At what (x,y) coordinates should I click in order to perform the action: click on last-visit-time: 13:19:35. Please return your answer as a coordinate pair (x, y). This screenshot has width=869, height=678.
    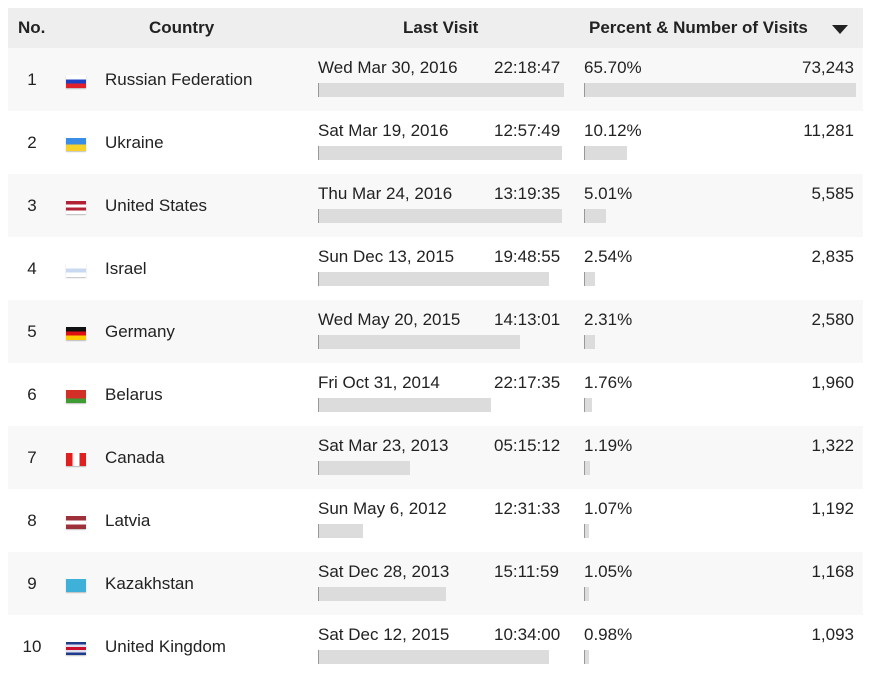
    Looking at the image, I should click on (527, 193).